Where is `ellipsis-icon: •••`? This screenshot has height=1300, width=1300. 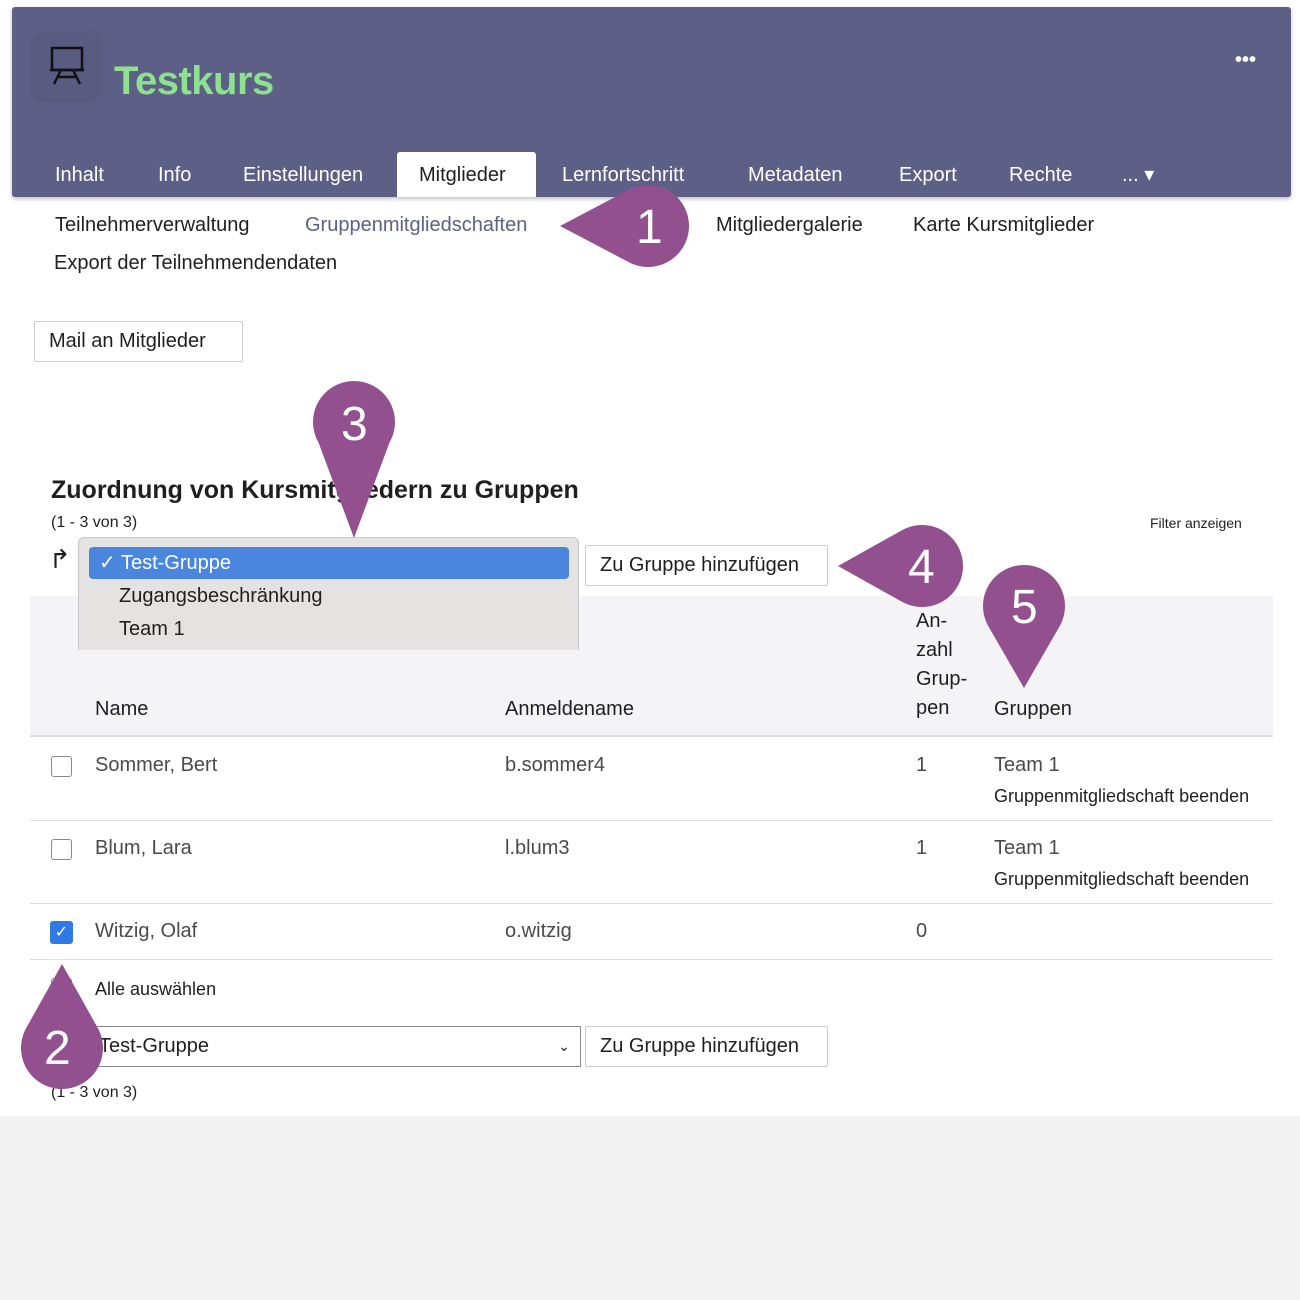
ellipsis-icon: ••• is located at coordinates (1245, 60).